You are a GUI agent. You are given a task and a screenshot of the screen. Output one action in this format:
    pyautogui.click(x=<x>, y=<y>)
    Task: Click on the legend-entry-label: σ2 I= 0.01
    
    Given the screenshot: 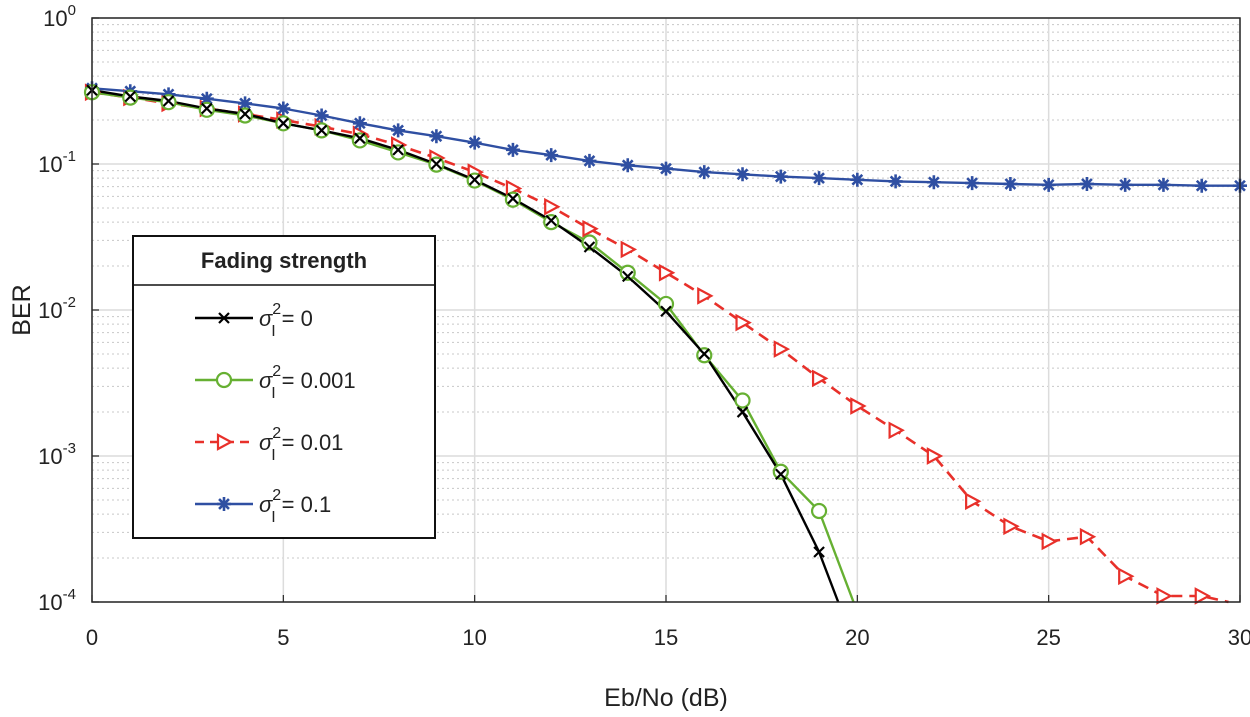 What is the action you would take?
    pyautogui.click(x=301, y=444)
    